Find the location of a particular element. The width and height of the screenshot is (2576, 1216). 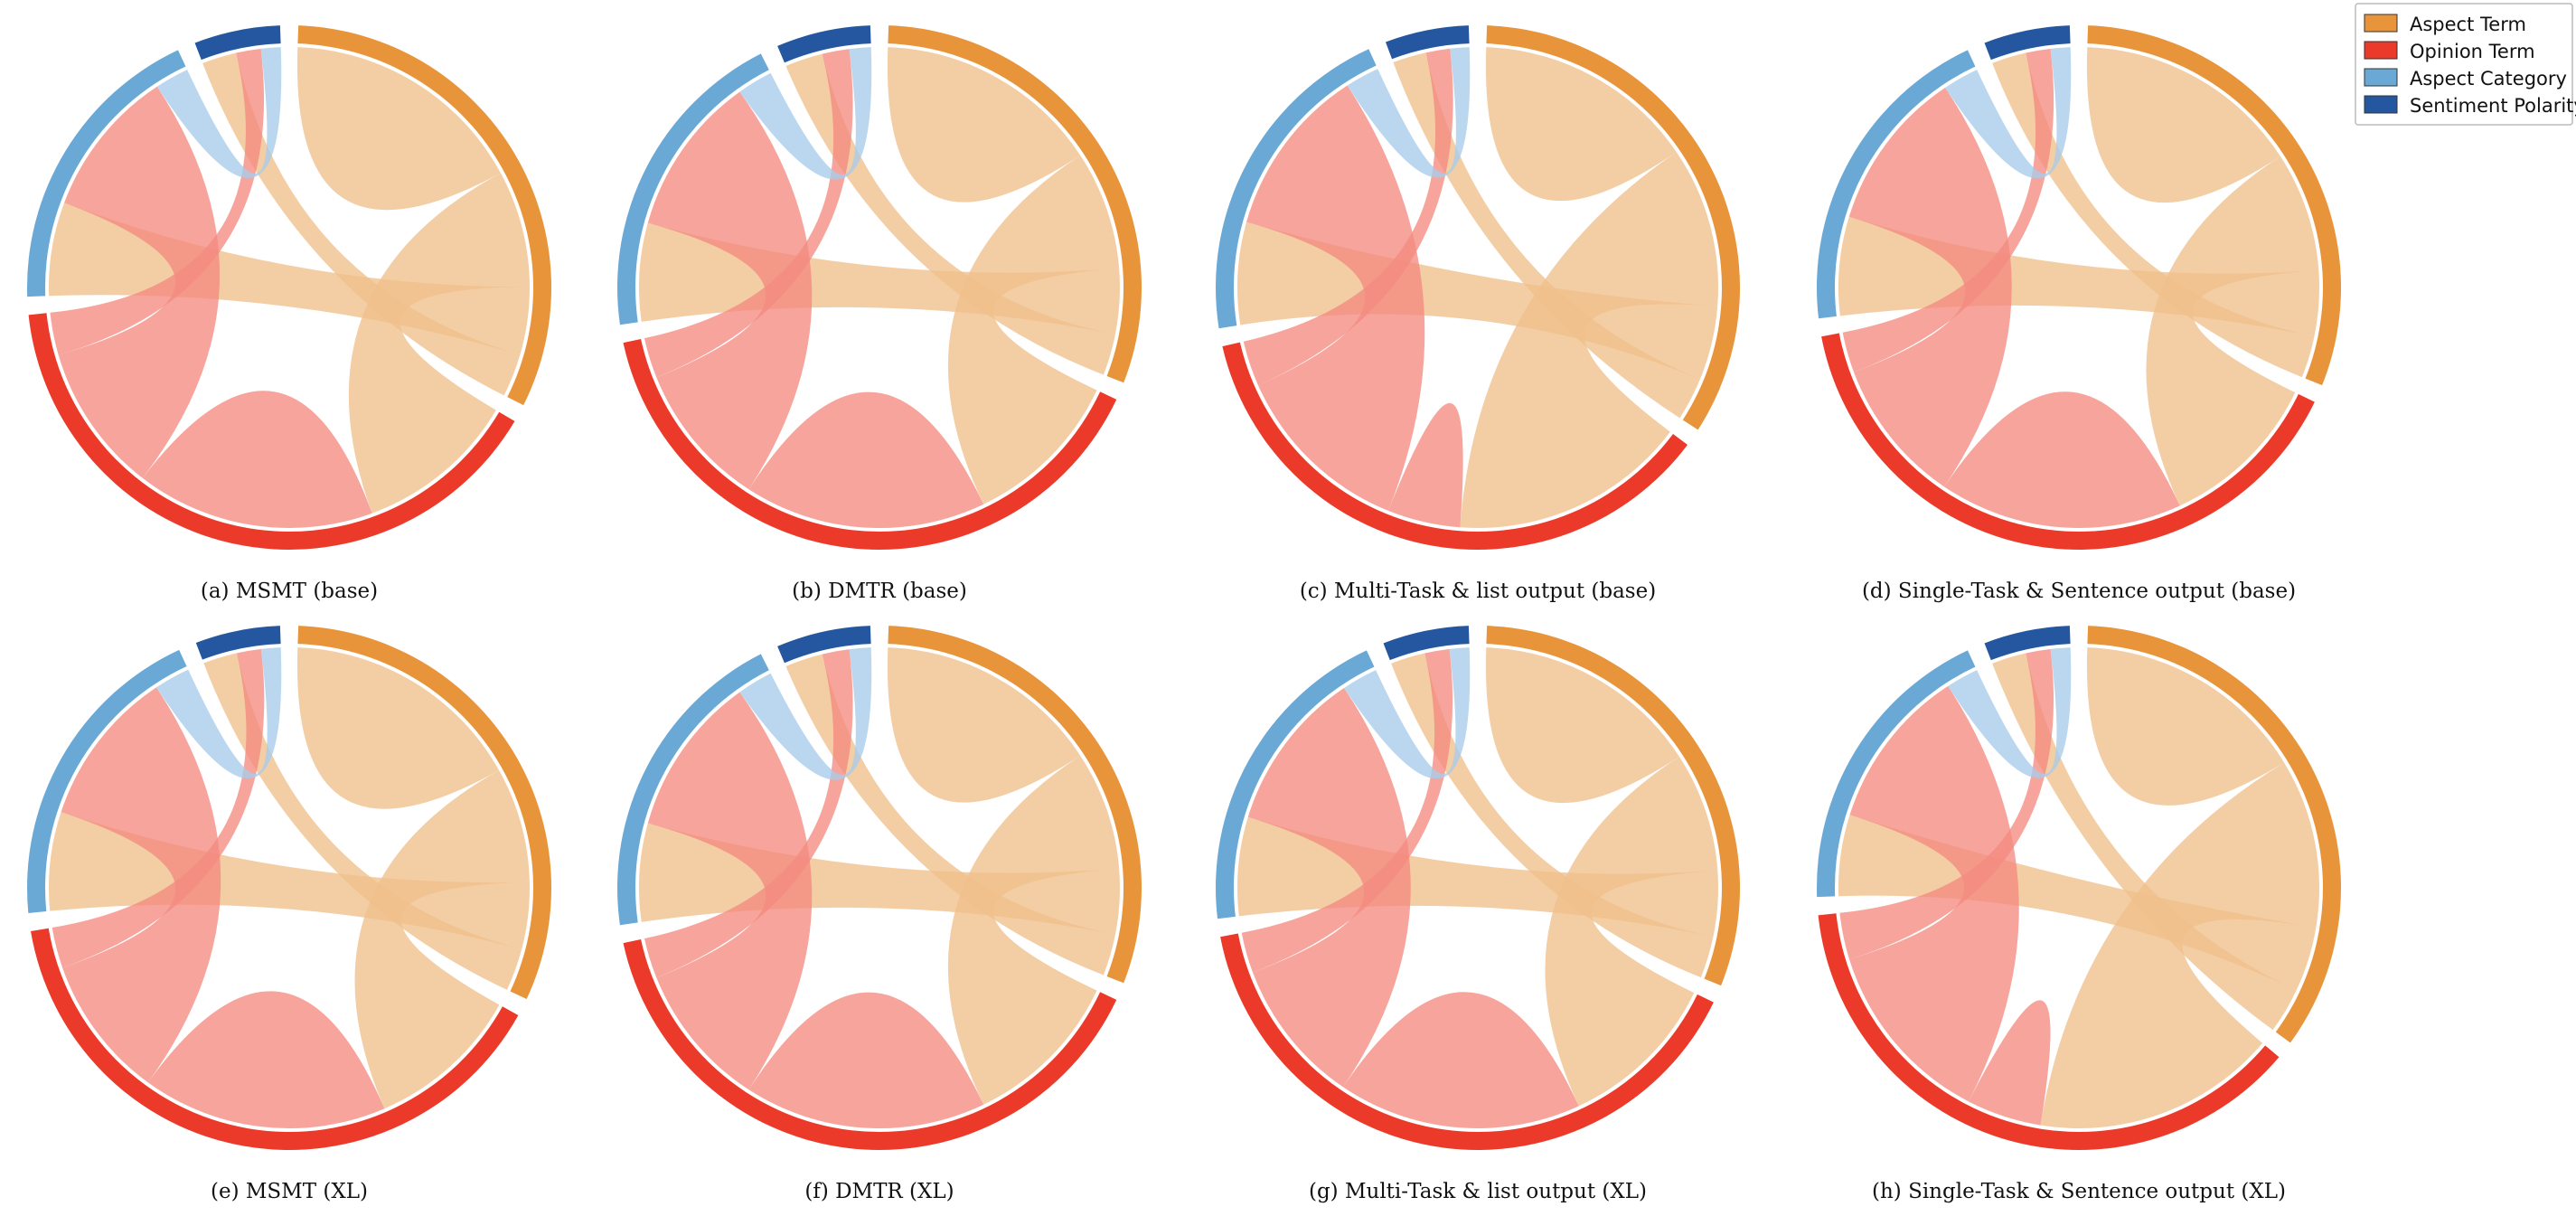

caption-a: (a) MSMT (base) is located at coordinates (290, 591).